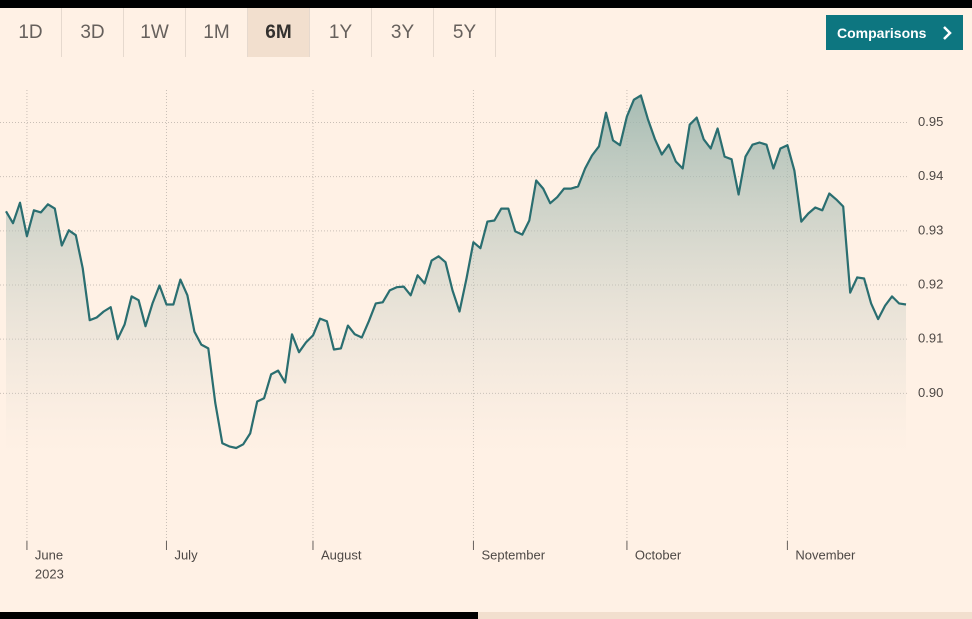  What do you see at coordinates (403, 32) in the screenshot?
I see `range-tab: 3Y` at bounding box center [403, 32].